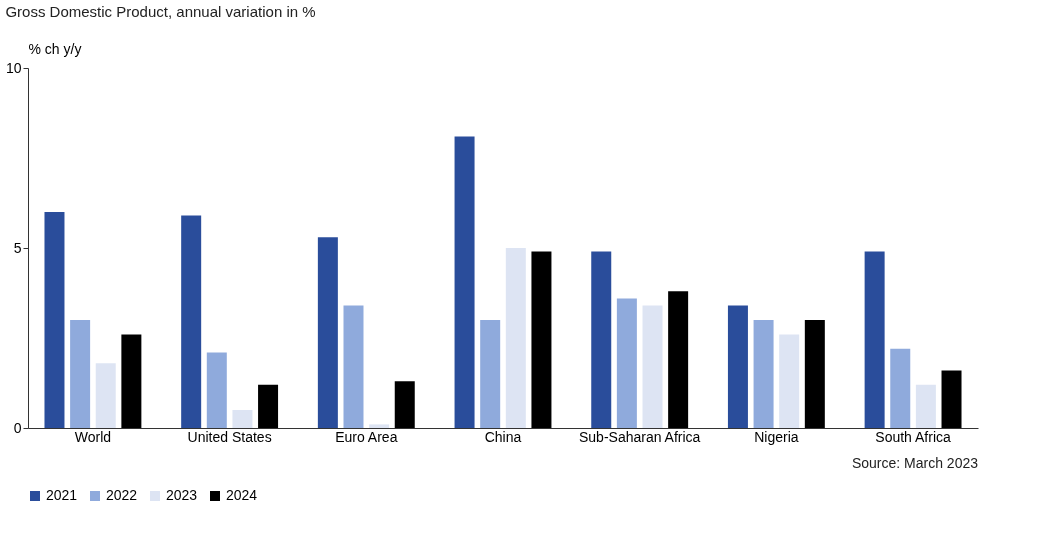  I want to click on legend-label: 2021, so click(62, 495).